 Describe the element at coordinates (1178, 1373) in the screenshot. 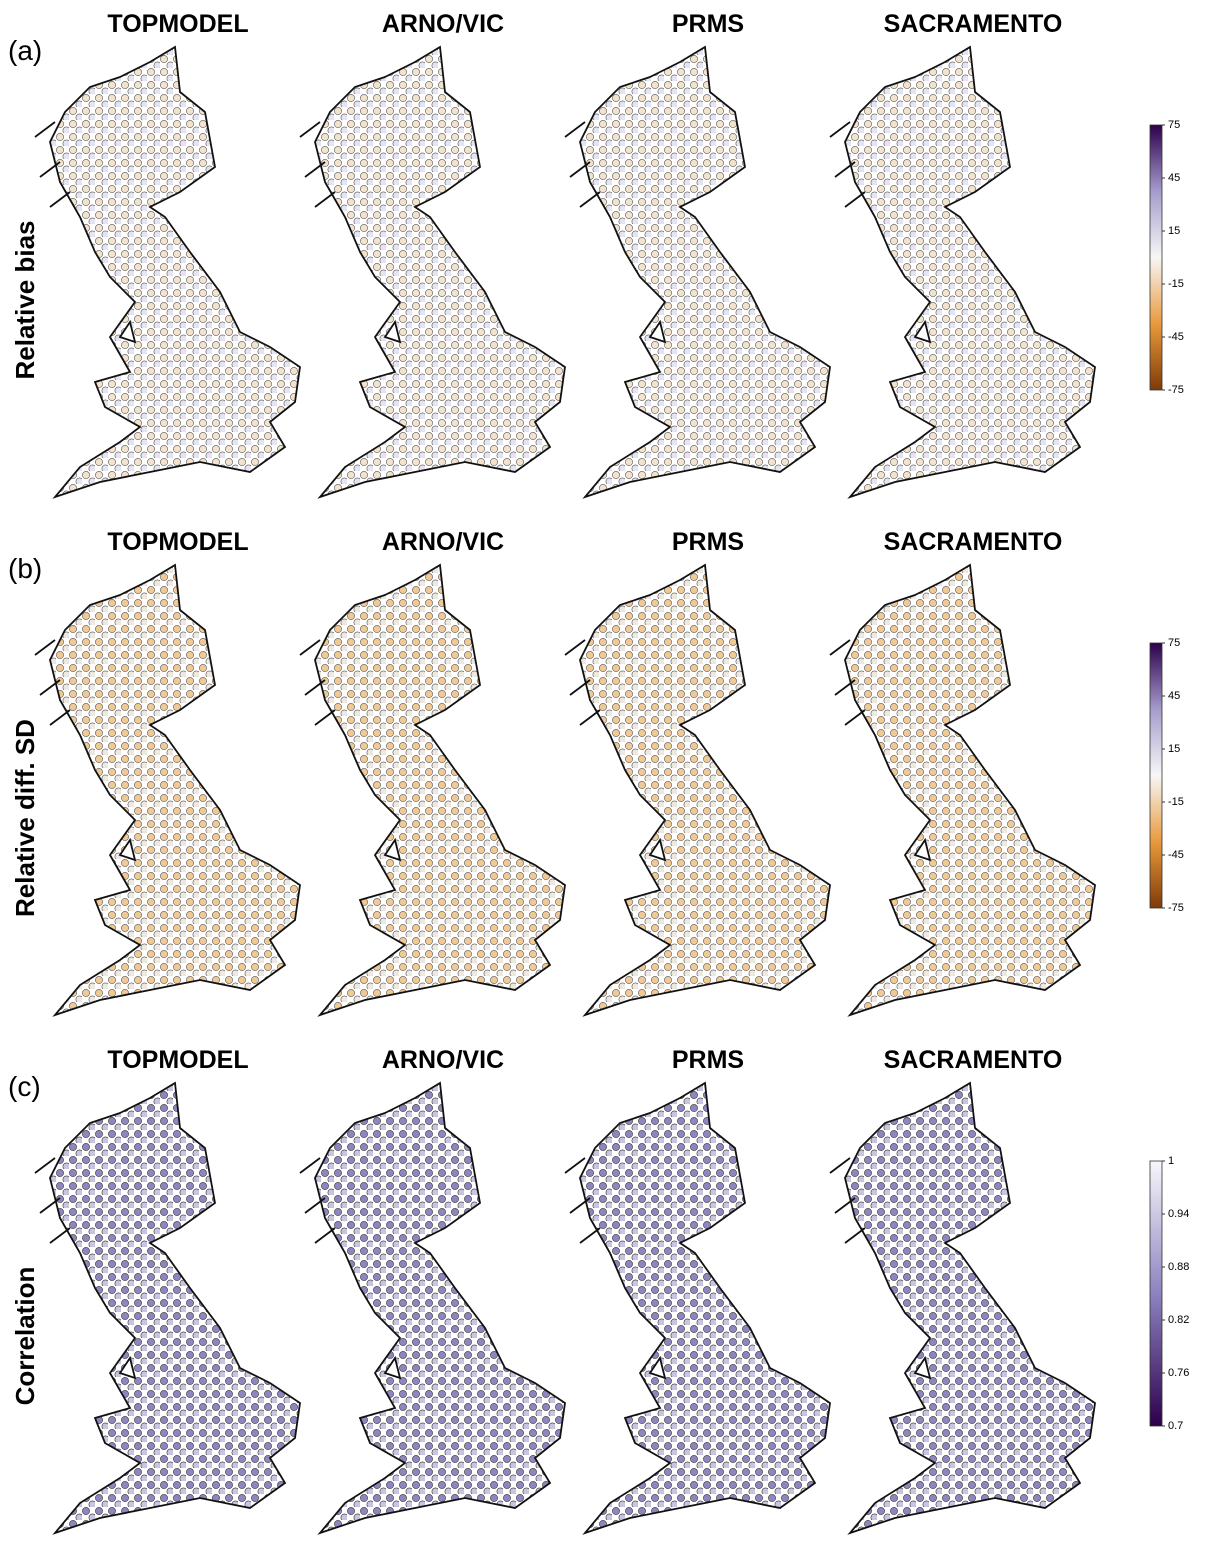

I see `colorbar-tick-label: 0.76` at that location.